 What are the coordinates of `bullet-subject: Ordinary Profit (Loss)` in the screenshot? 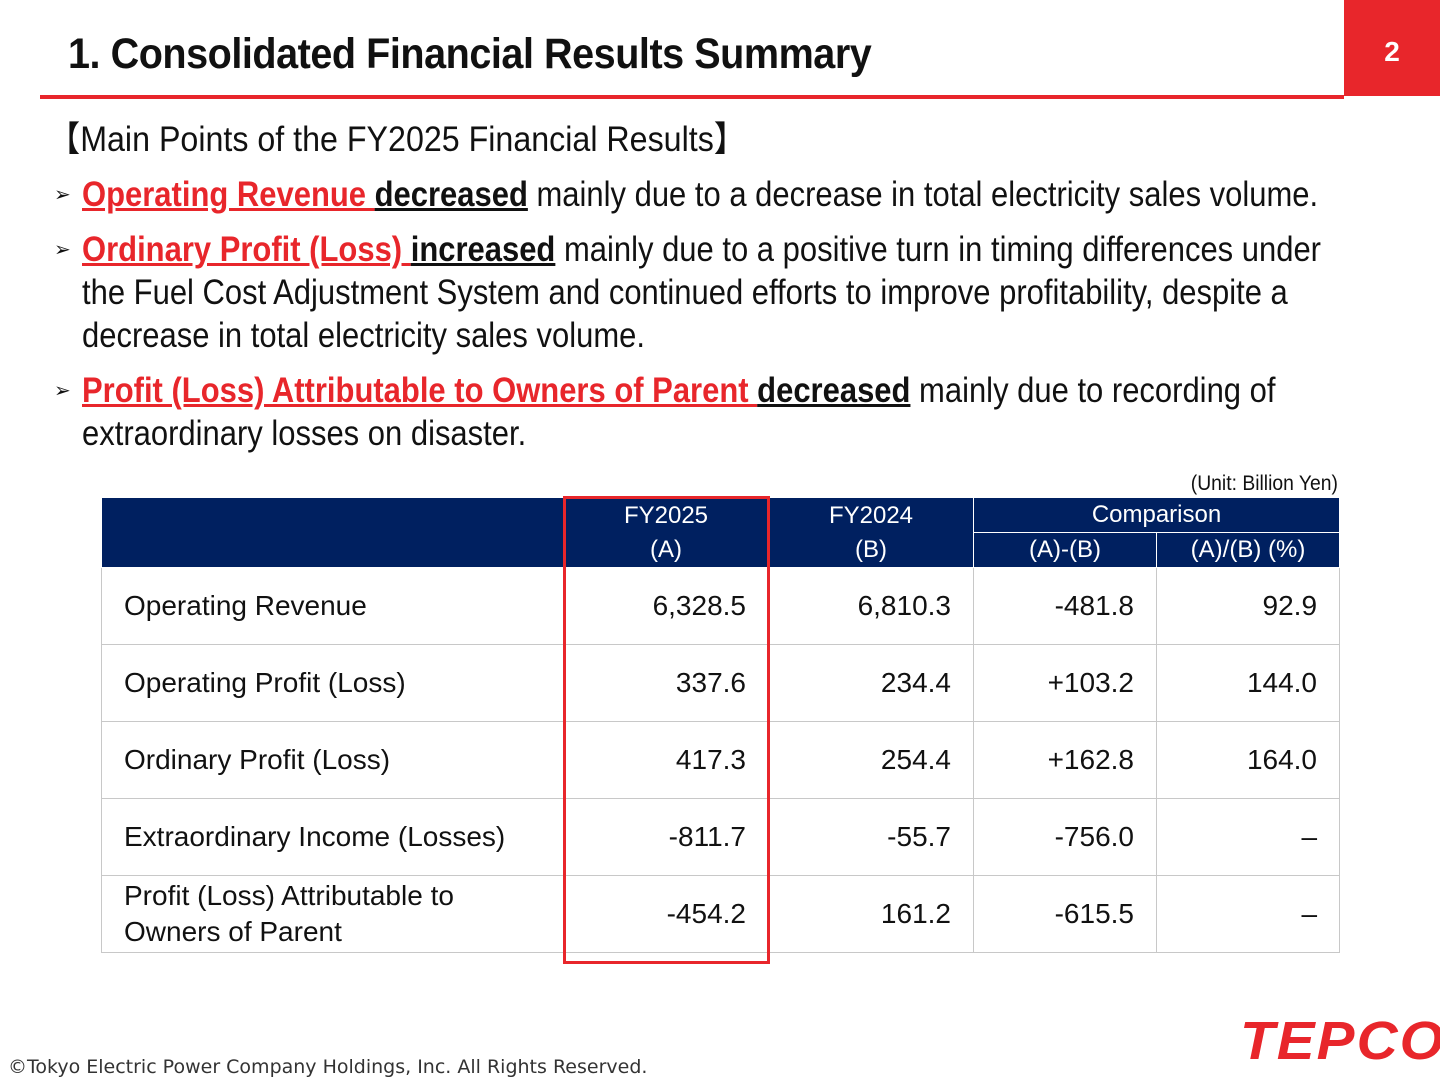 It's located at (246, 249).